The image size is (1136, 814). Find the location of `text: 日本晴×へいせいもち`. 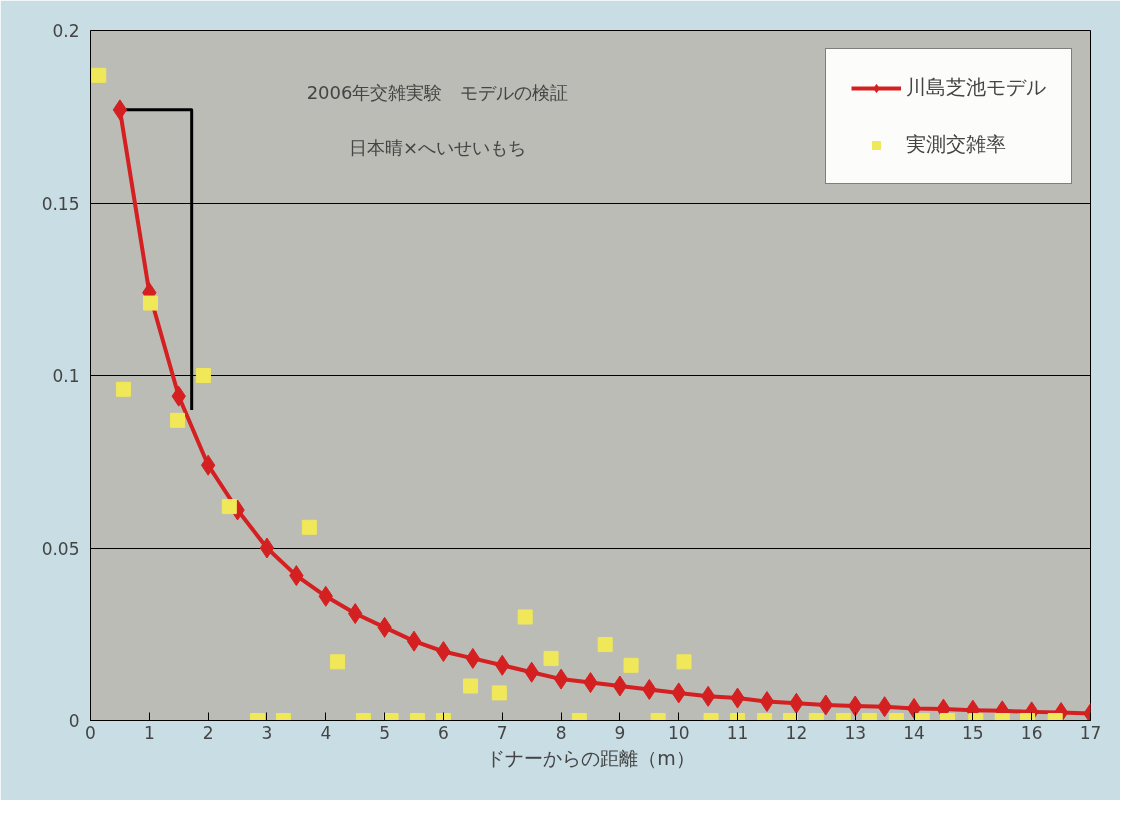

text: 日本晴×へいせいもち is located at coordinates (438, 148).